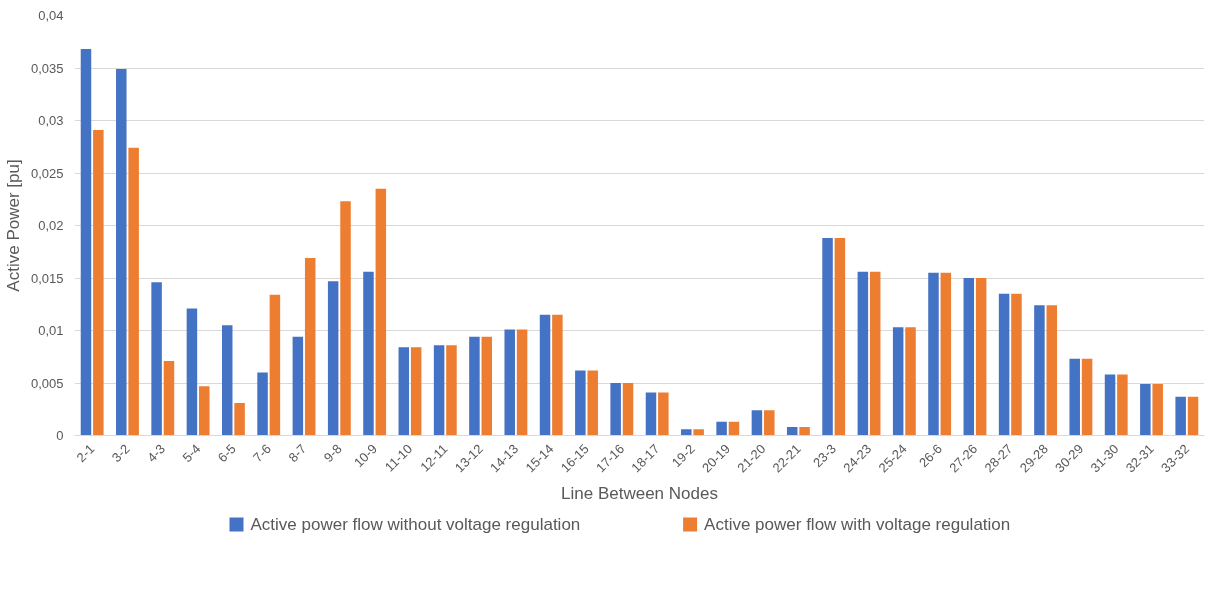  Describe the element at coordinates (51, 15) in the screenshot. I see `y-tick-label: 0,04` at that location.